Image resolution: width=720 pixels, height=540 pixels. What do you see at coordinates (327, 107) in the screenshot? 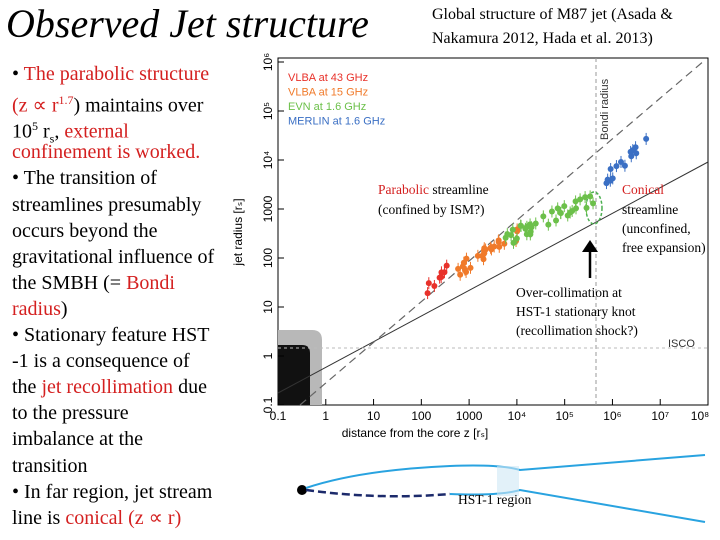
I see `legend-entry: EVN at 1.6 GHz` at bounding box center [327, 107].